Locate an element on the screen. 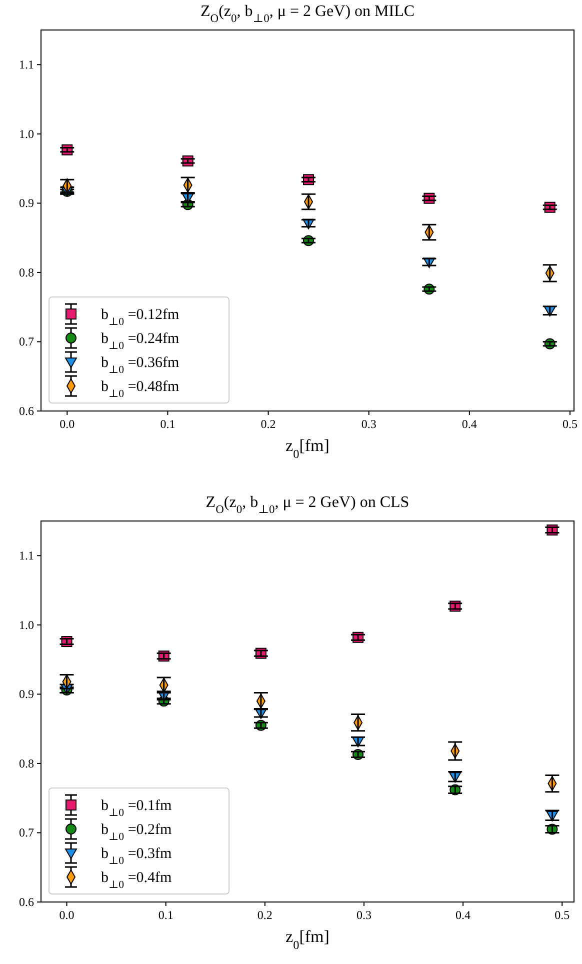 The height and width of the screenshot is (964, 582). legend-label: b$_{⊥0}$ =0.4fm is located at coordinates (136, 880).